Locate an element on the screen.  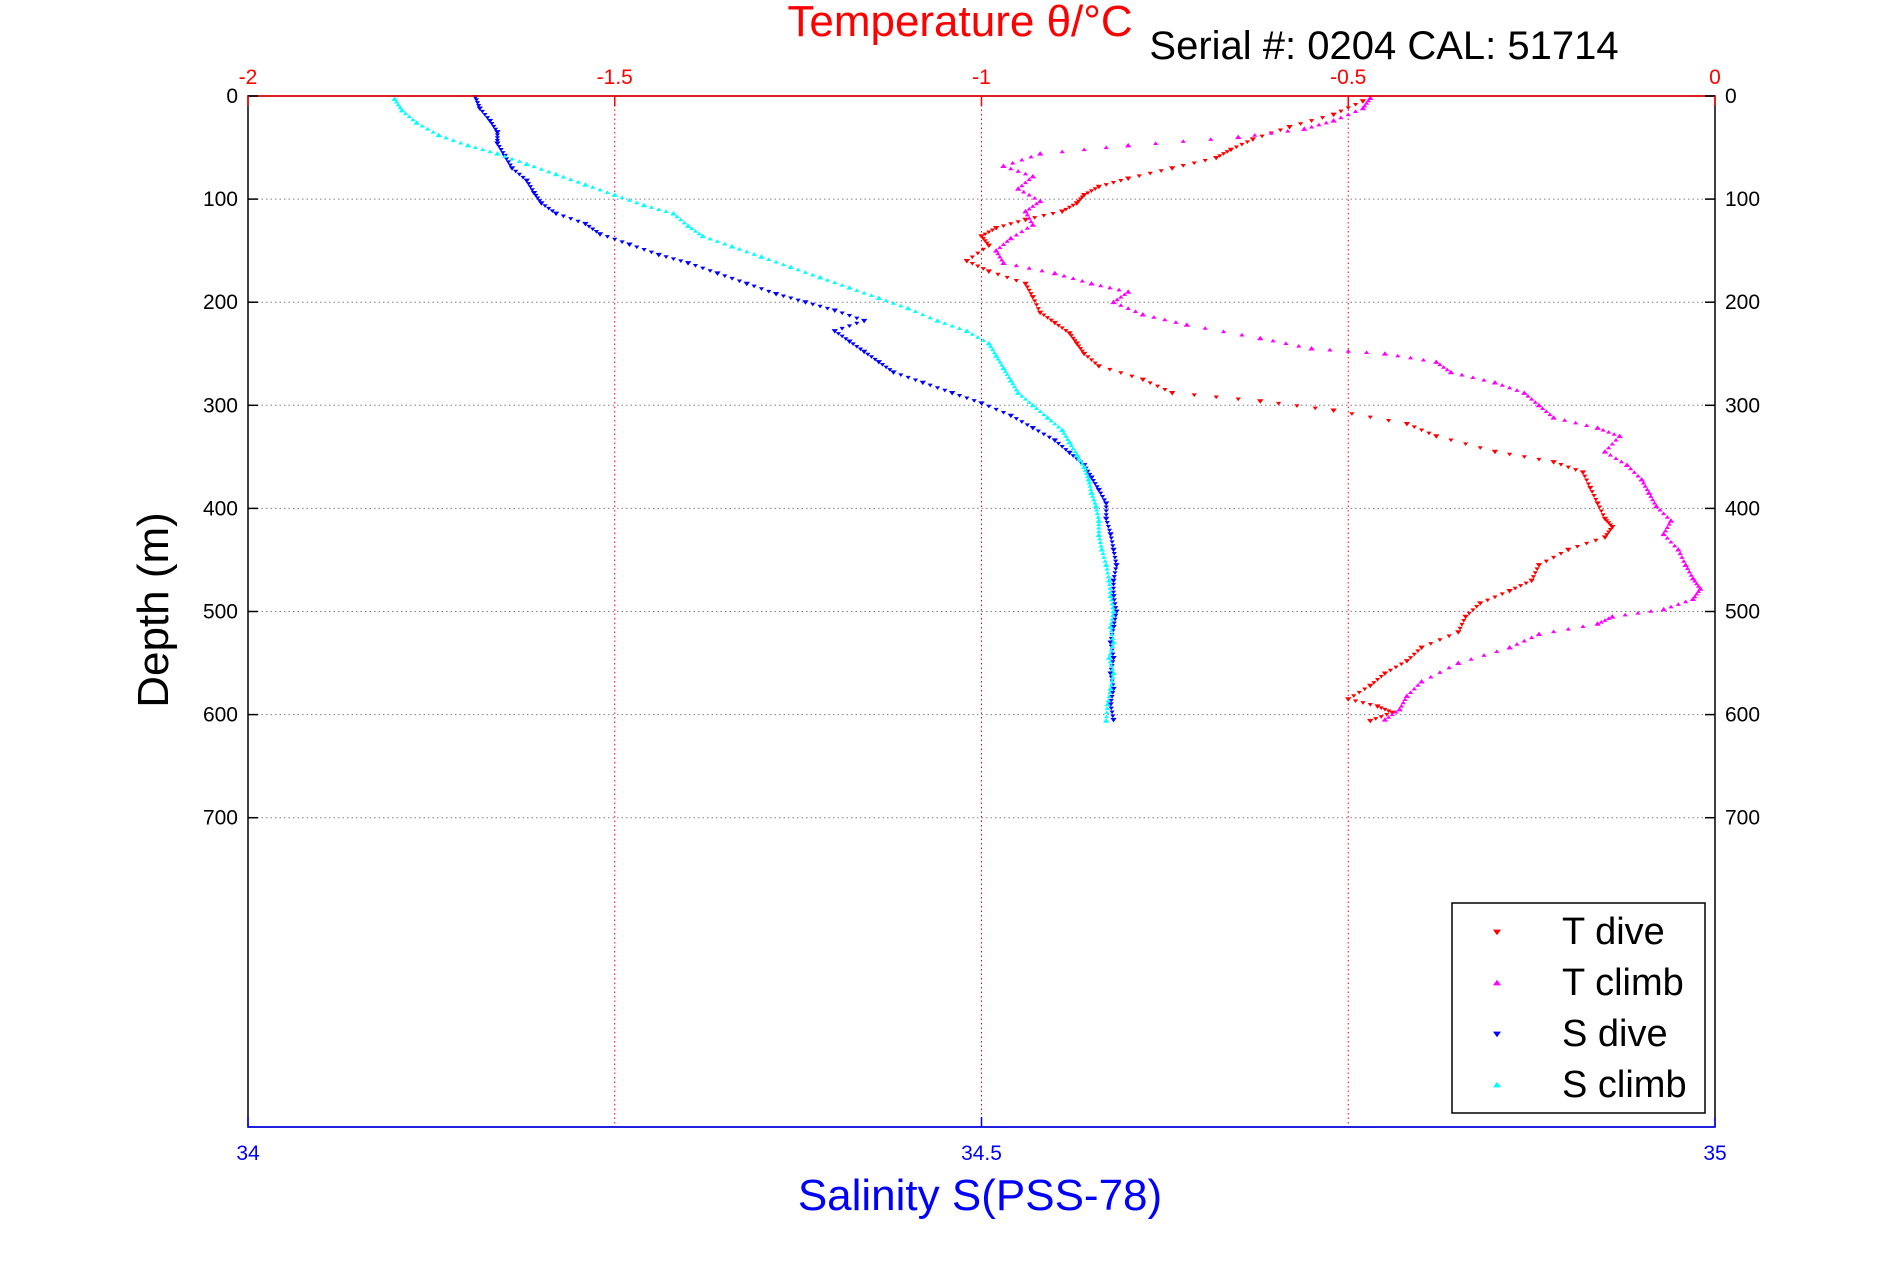
temperature-tick-label: -1 is located at coordinates (981, 77).